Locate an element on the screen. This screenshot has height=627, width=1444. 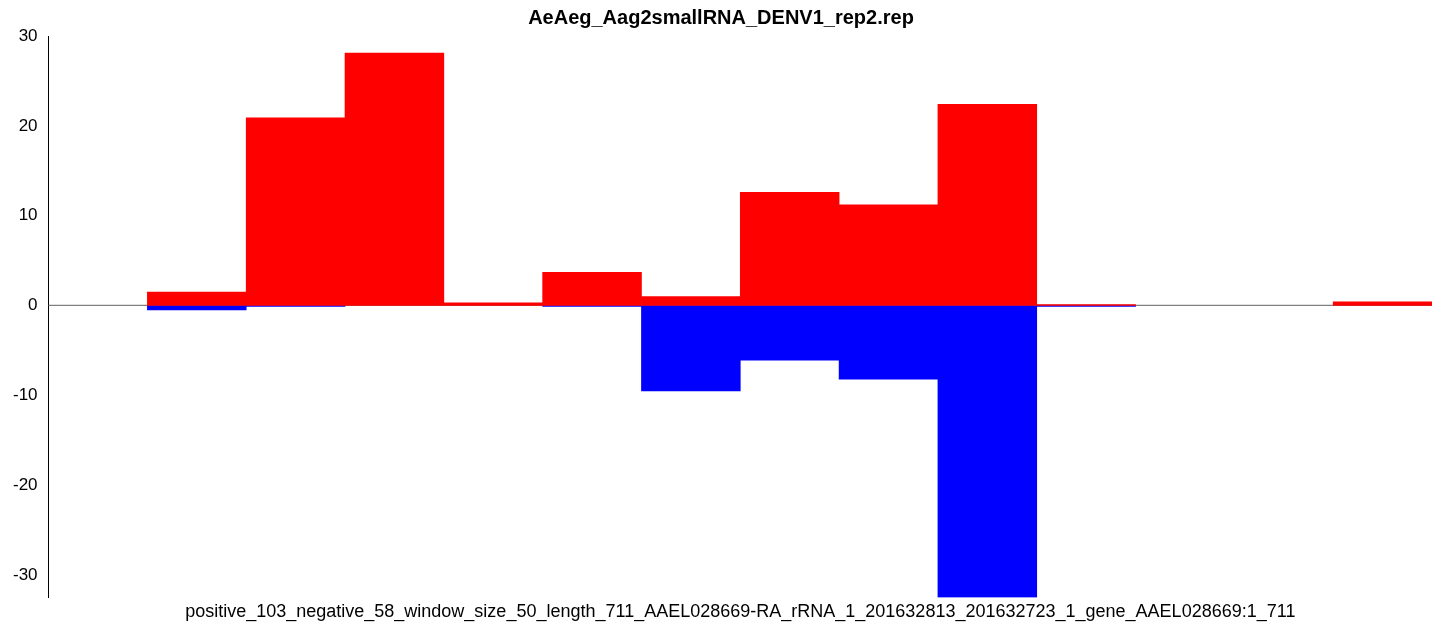
y-tick-label: -30 is located at coordinates (25, 574).